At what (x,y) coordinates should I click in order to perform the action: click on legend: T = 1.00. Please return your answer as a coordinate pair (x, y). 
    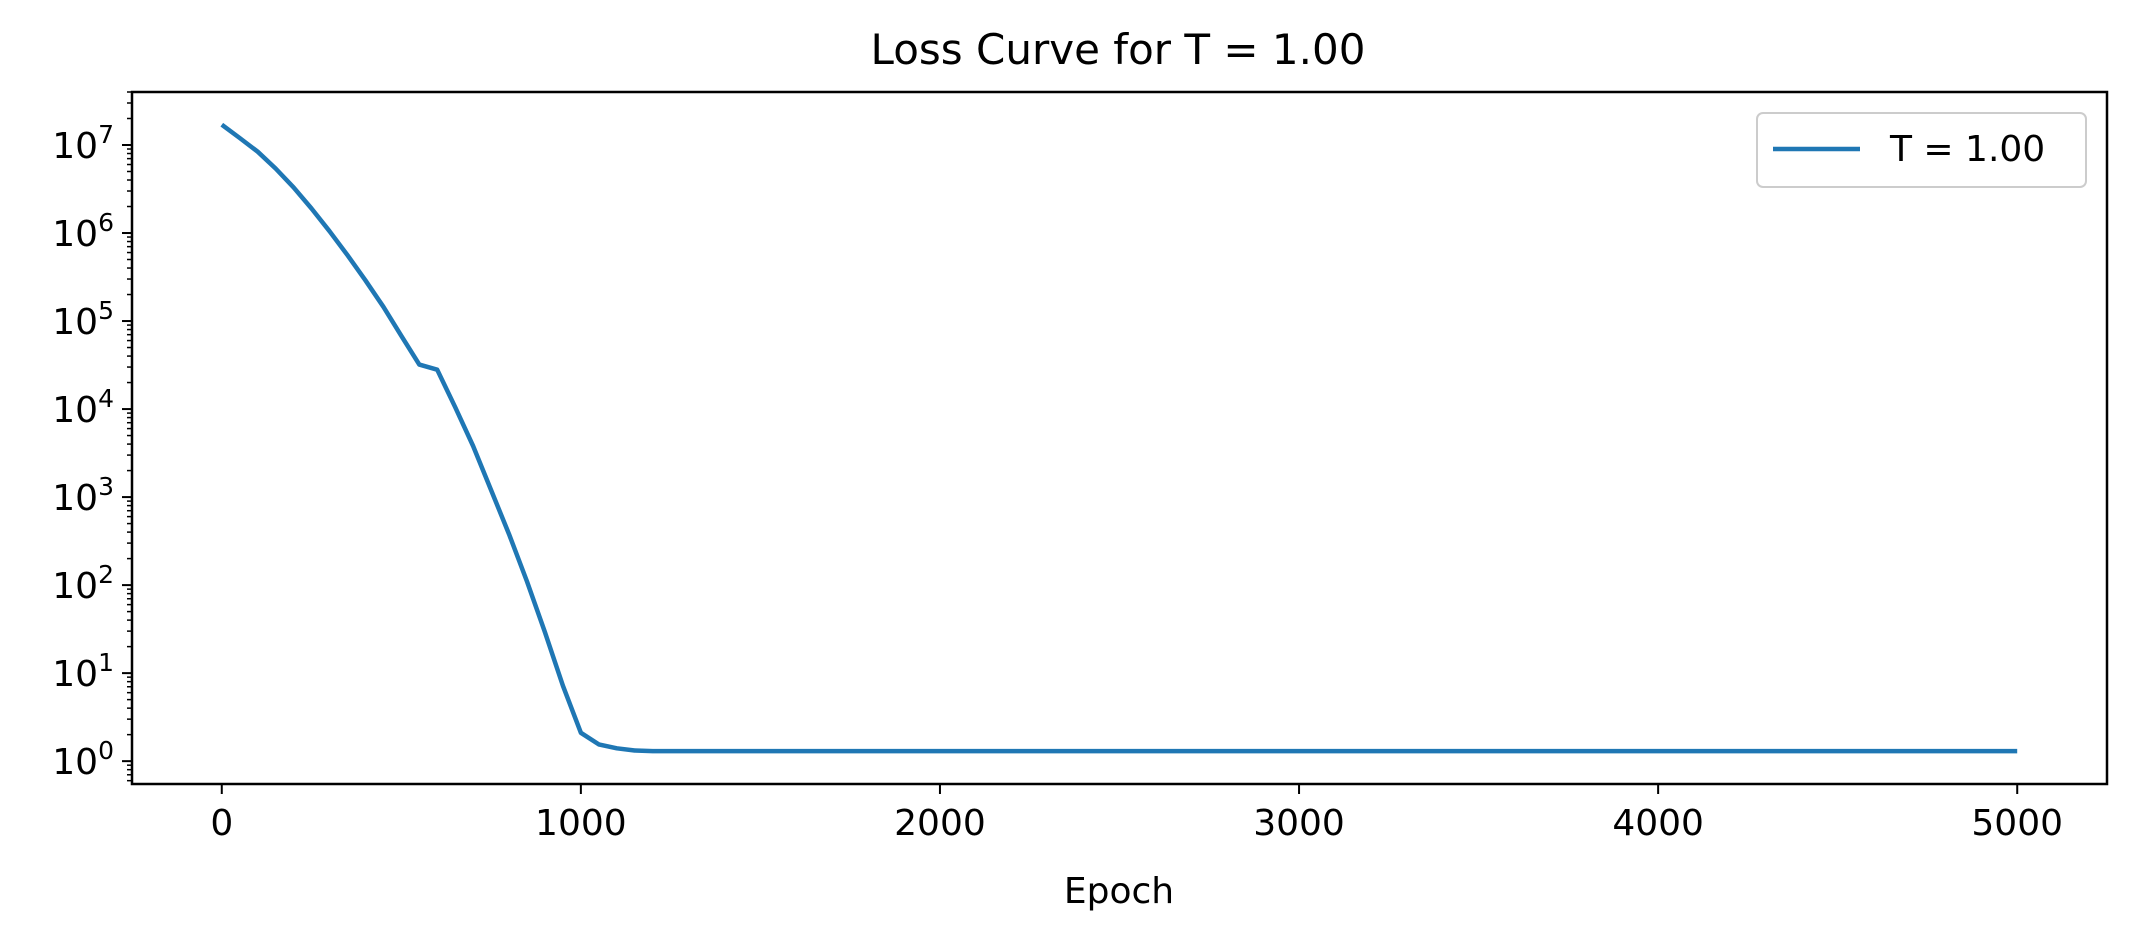
    Looking at the image, I should click on (1921, 150).